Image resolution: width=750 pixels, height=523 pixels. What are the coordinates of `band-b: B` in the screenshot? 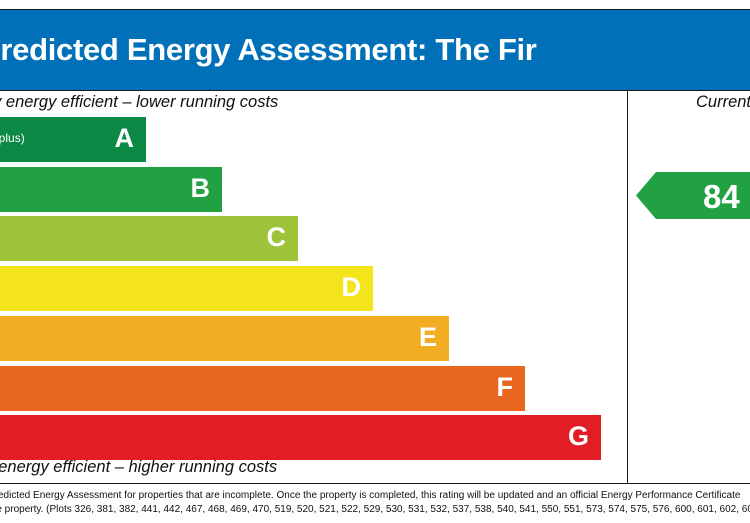 It's located at (111, 189).